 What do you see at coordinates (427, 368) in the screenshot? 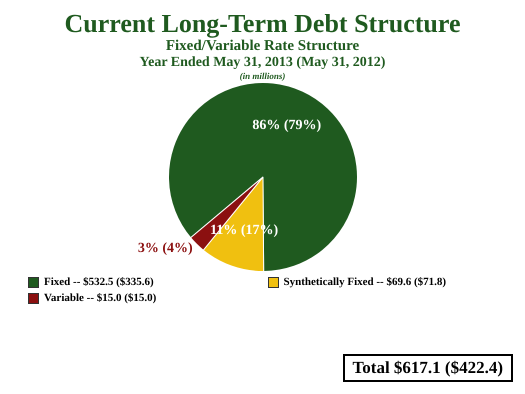
I see `text: Total $617.1 ($422.4)` at bounding box center [427, 368].